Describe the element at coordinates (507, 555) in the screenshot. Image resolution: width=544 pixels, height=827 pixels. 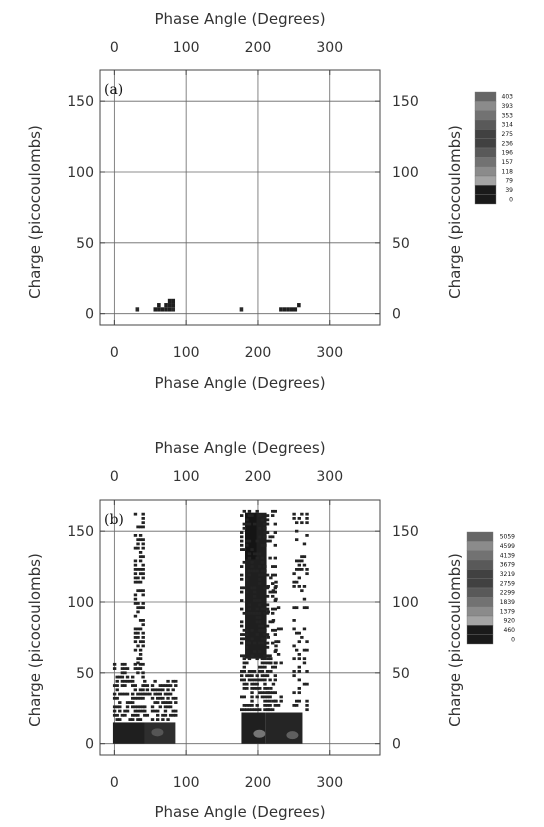
I see `colorbar-label: 4139` at that location.